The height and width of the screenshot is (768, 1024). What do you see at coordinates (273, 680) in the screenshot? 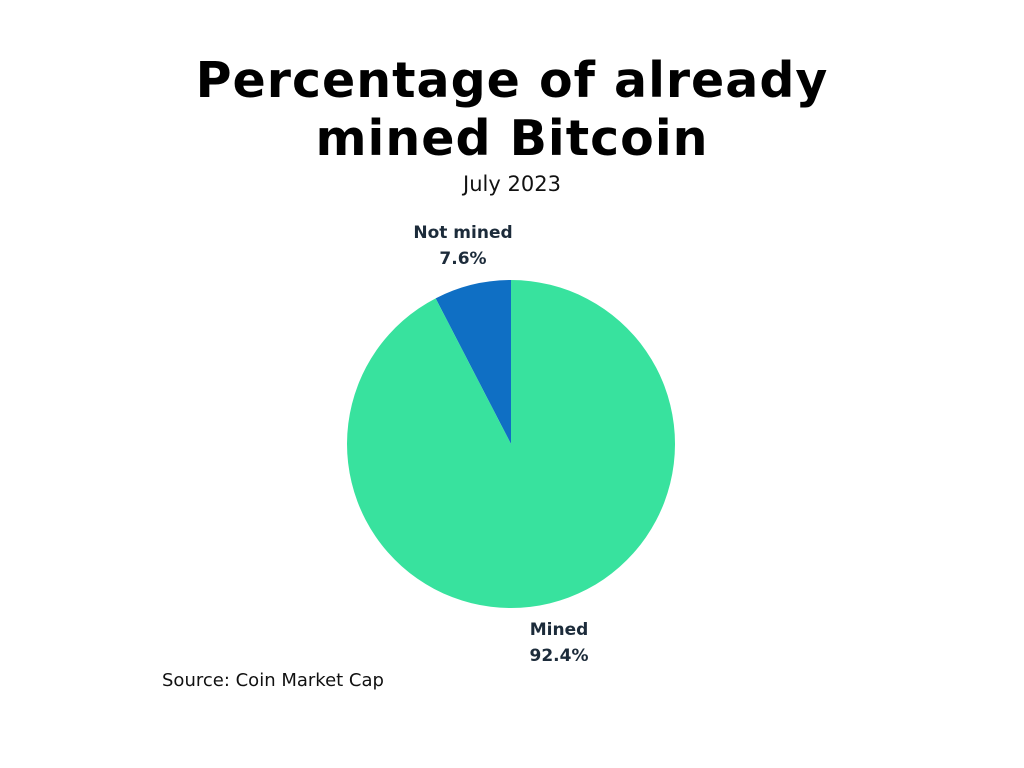
I see `source-note: Source: Coin Market Cap` at bounding box center [273, 680].